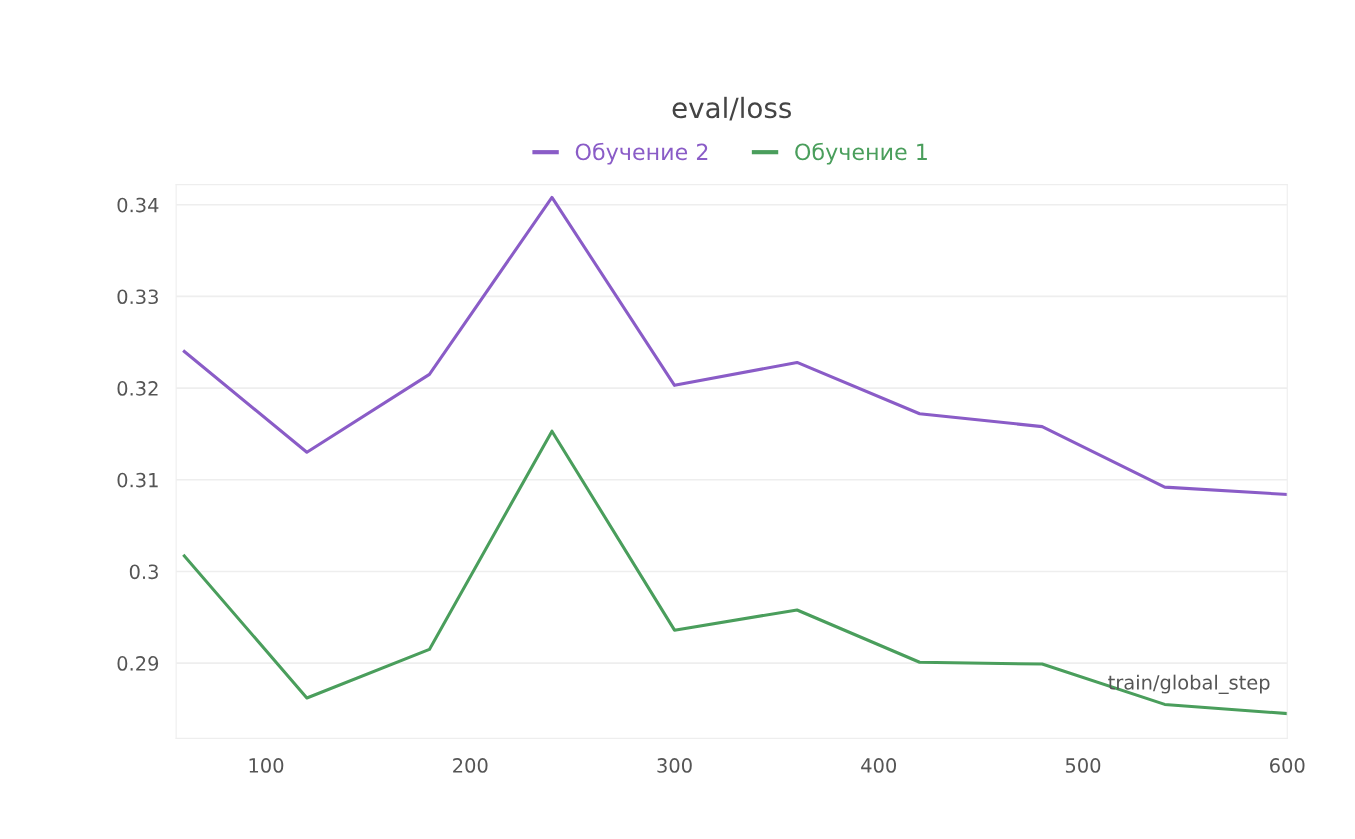 The width and height of the screenshot is (1355, 839). What do you see at coordinates (674, 765) in the screenshot?
I see `x-tick-label: 300` at bounding box center [674, 765].